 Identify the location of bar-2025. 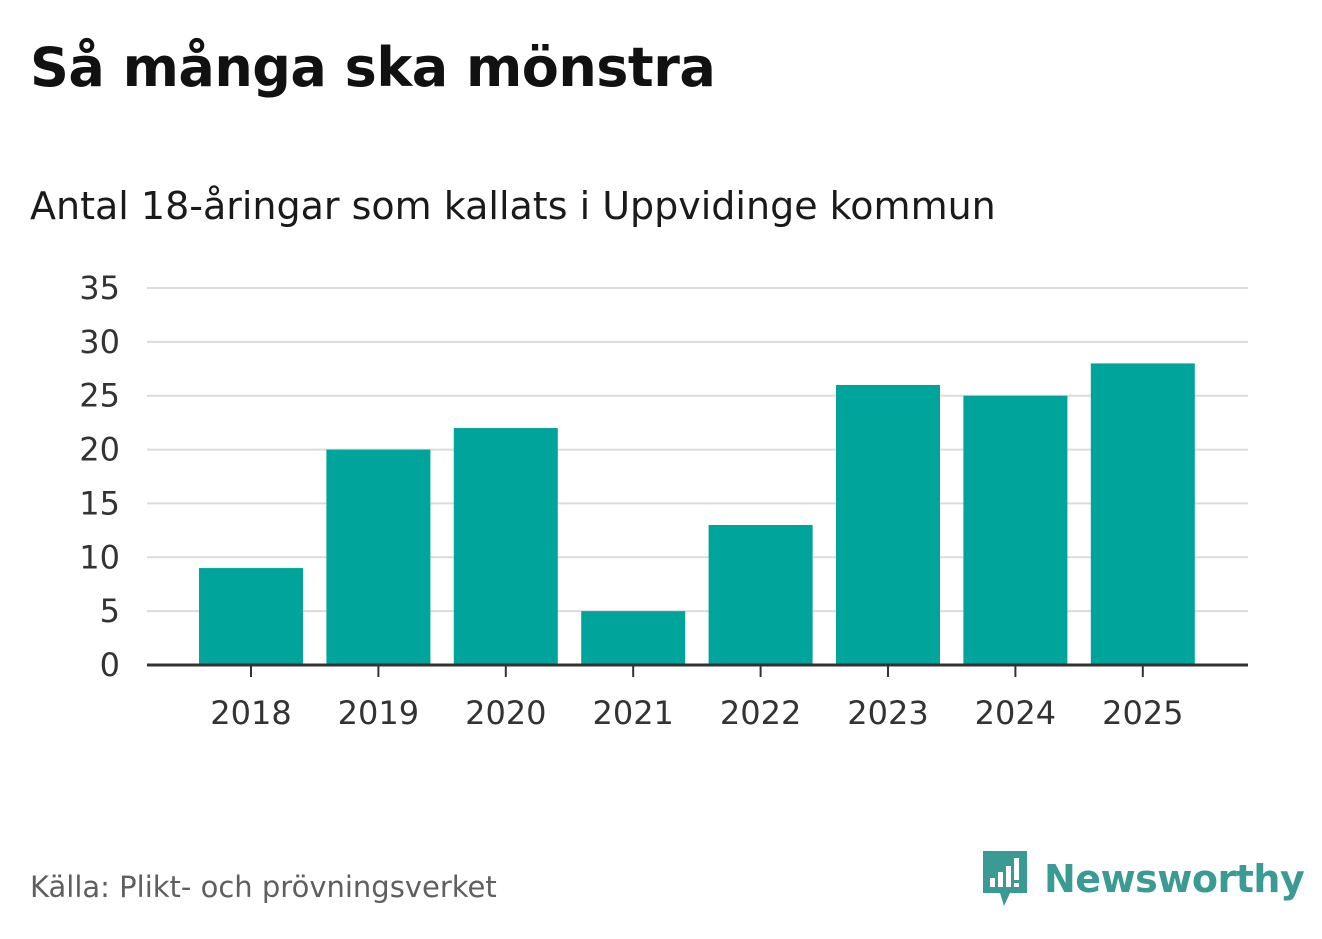
(1142, 514).